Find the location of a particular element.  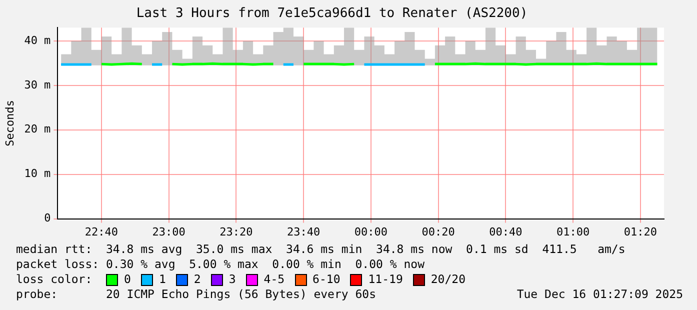

legend-label: 4-5 is located at coordinates (274, 279).